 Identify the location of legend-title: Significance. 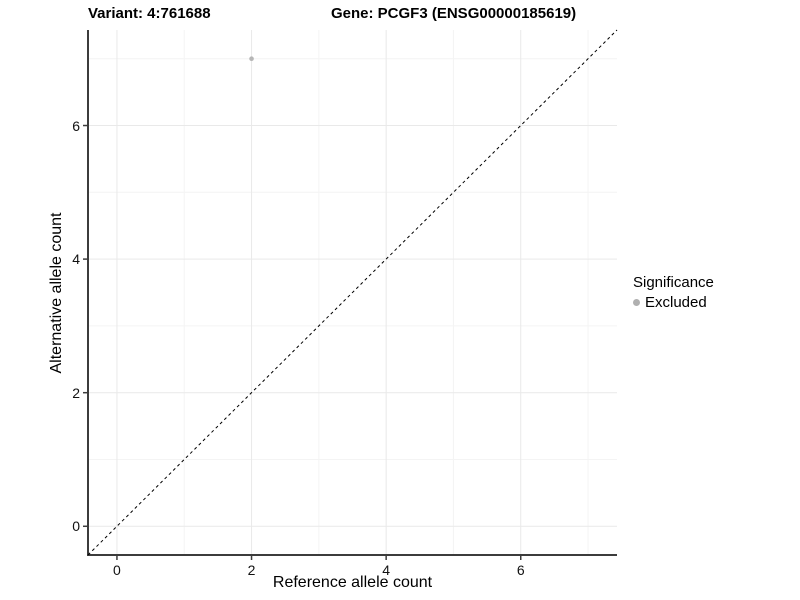
(673, 282).